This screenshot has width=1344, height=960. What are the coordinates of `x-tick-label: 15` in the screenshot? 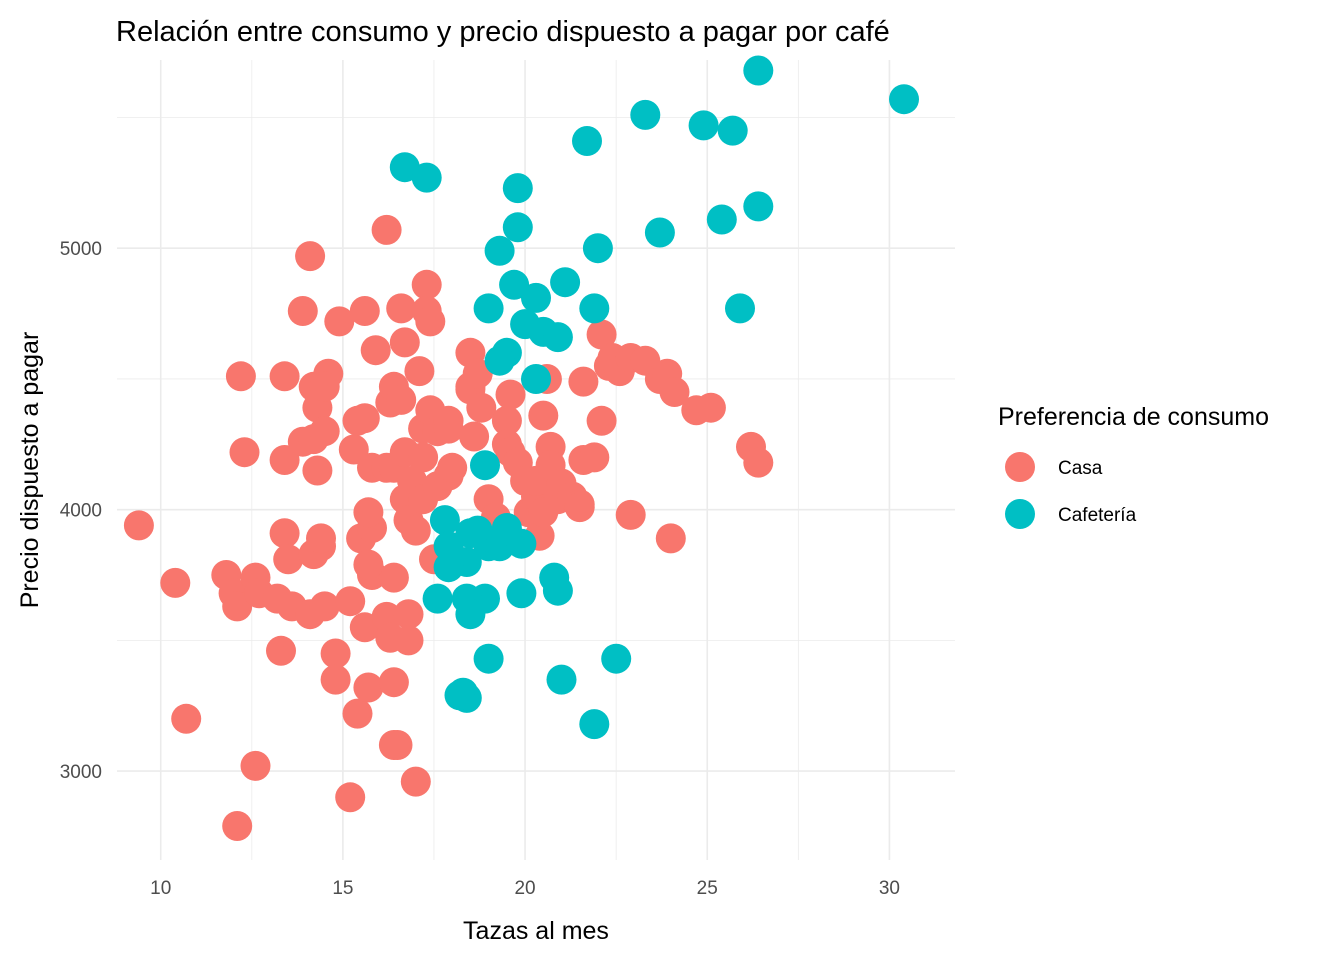 It's located at (342, 888).